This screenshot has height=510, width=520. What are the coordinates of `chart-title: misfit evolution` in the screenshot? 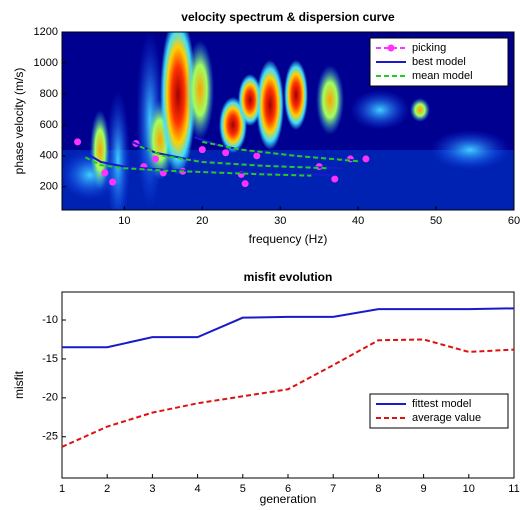 It's located at (288, 277).